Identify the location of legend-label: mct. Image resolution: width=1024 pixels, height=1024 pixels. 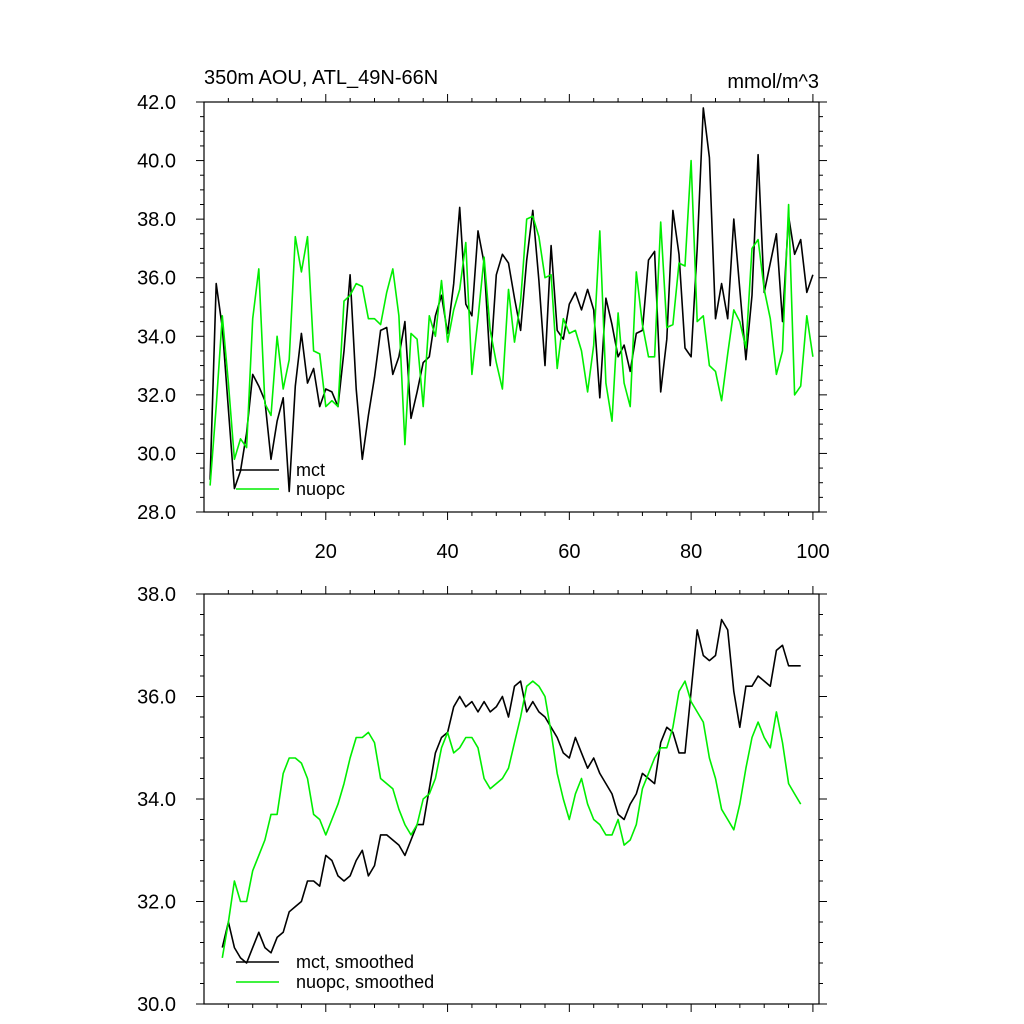
(310, 470).